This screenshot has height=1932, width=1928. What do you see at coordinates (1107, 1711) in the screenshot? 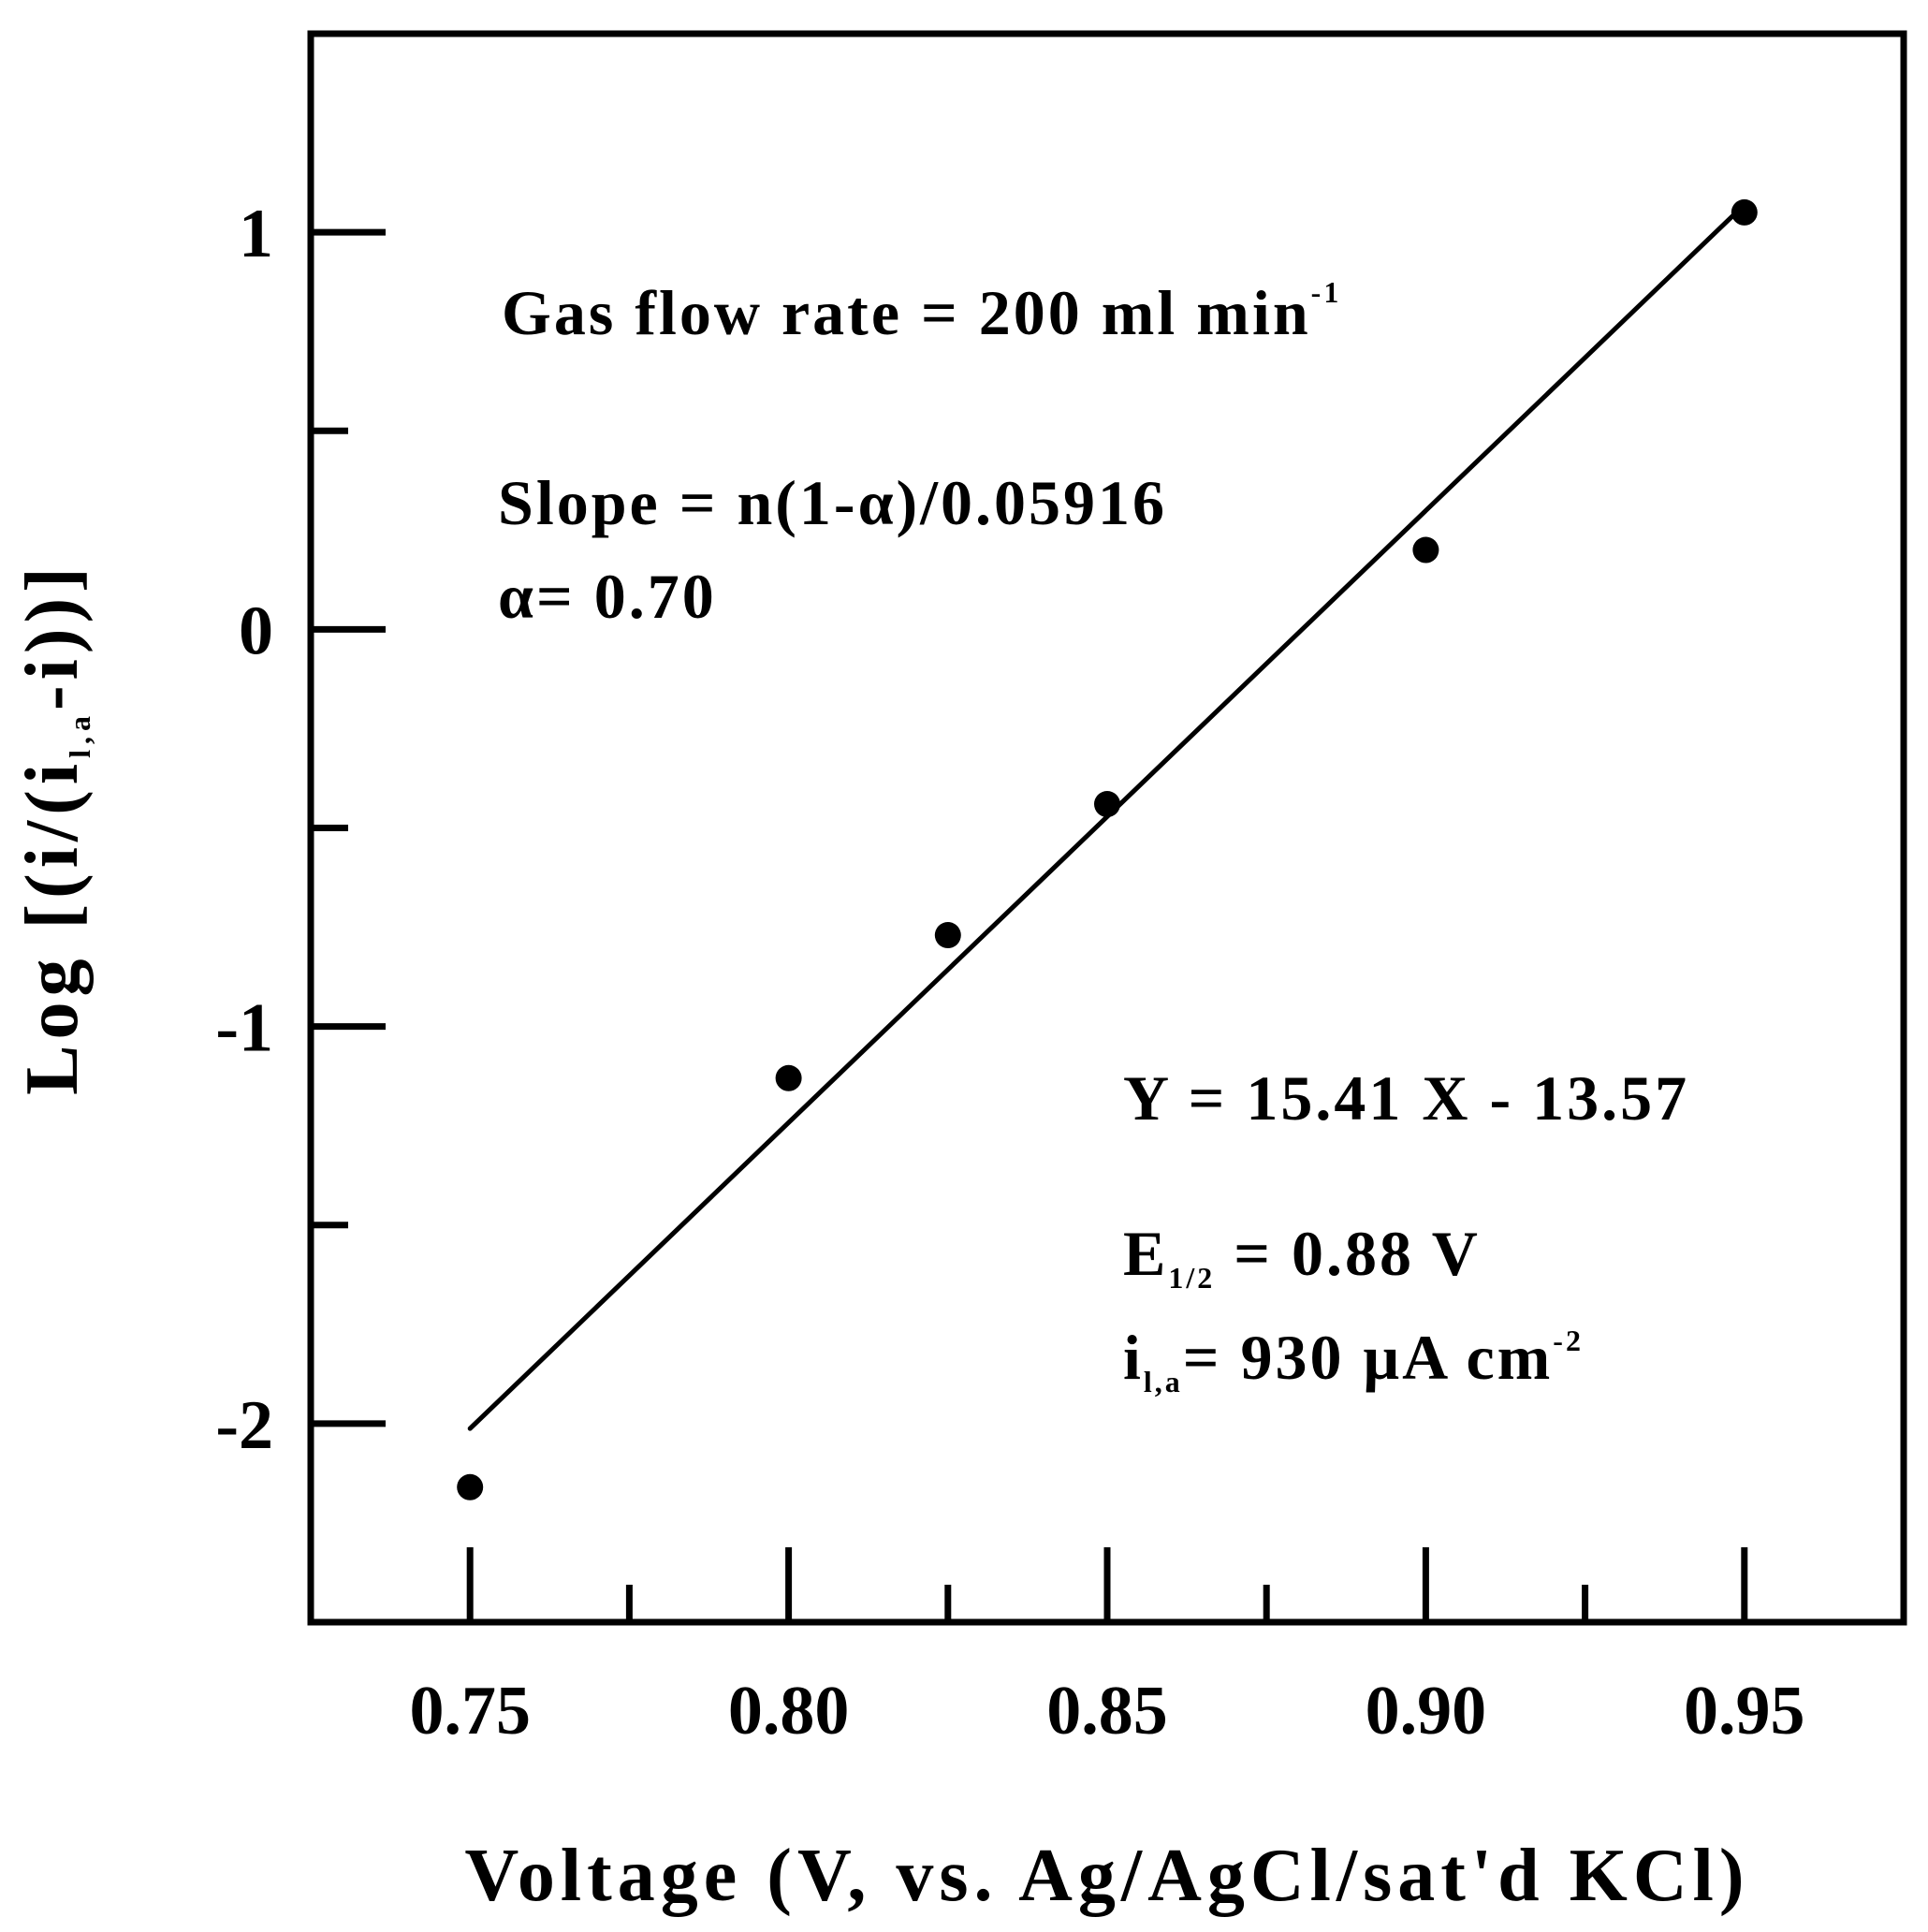
I see `x-tick-label: 0.85` at bounding box center [1107, 1711].